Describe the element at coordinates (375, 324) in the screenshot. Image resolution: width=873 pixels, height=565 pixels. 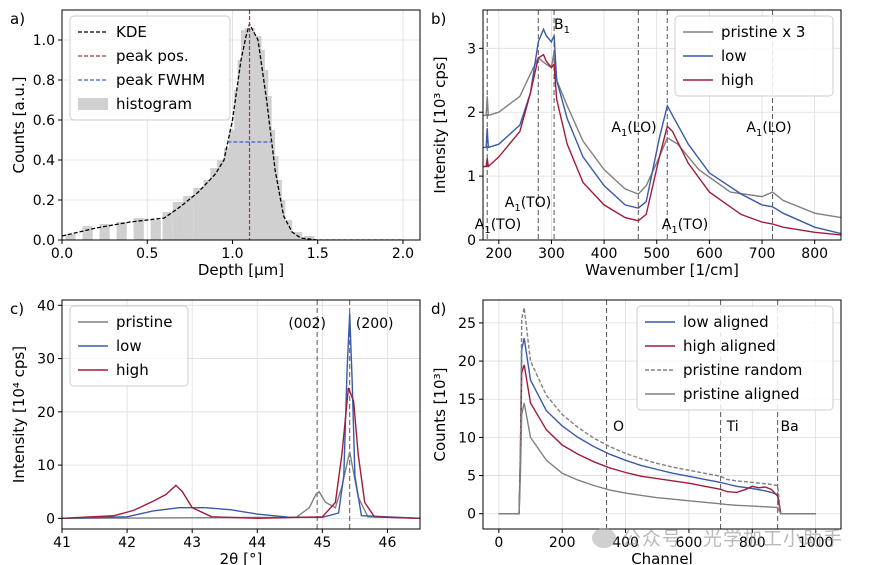
I see `peak-label: (200)` at that location.